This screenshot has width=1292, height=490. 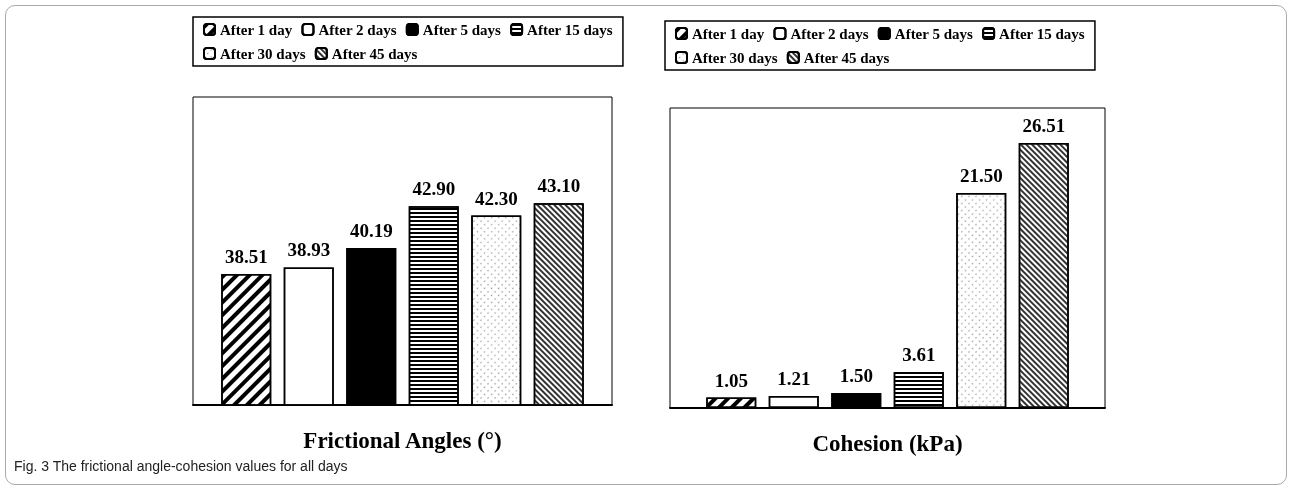 What do you see at coordinates (371, 231) in the screenshot?
I see `data-label: 40.19` at bounding box center [371, 231].